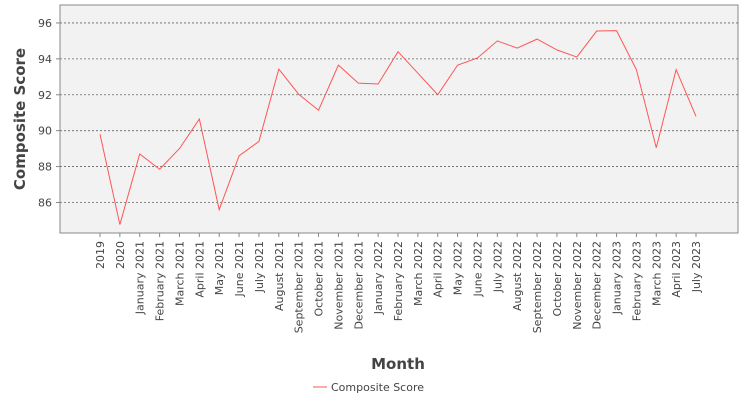  I want to click on x-tick-label: January 2023, so click(617, 278).